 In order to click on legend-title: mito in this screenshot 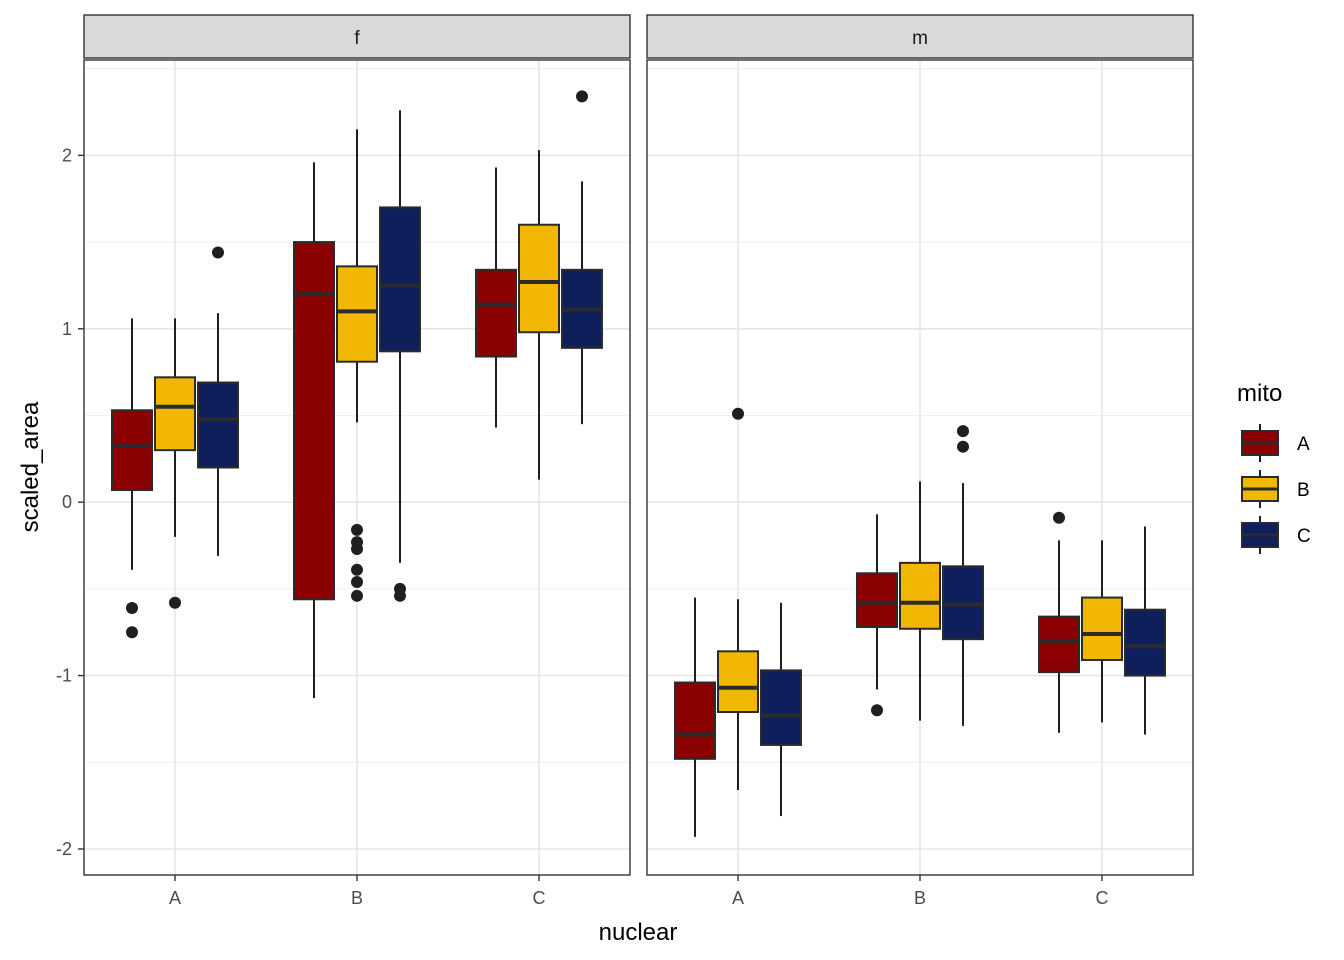, I will do `click(1259, 393)`.